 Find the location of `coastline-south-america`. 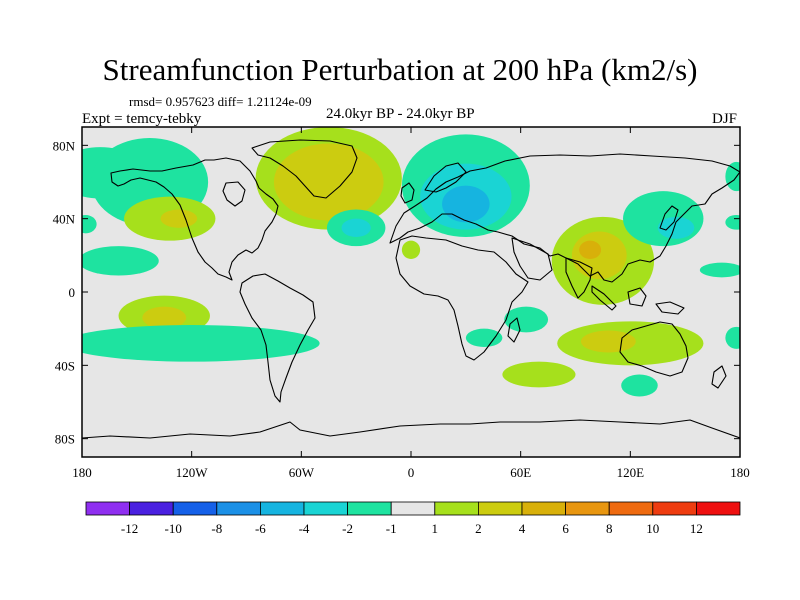

coastline-south-america is located at coordinates (277, 338).